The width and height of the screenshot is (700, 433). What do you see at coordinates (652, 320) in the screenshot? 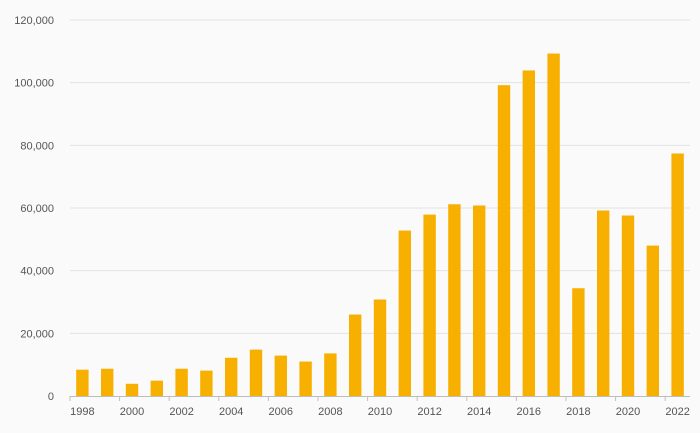
I see `bar-2021` at bounding box center [652, 320].